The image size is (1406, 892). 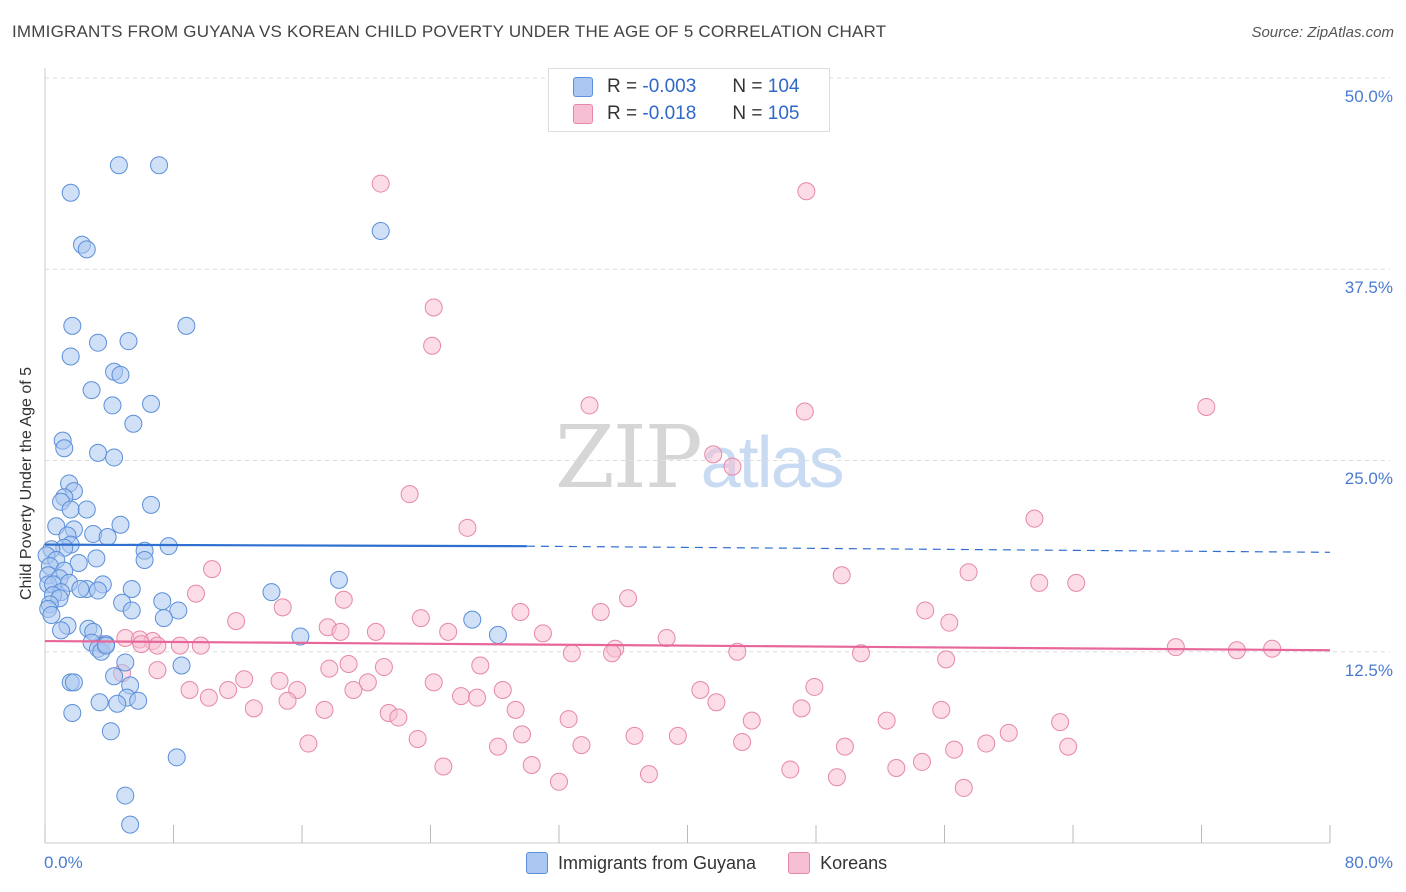 What do you see at coordinates (1368, 862) in the screenshot?
I see `x-tick-label-max: 80.0%` at bounding box center [1368, 862].